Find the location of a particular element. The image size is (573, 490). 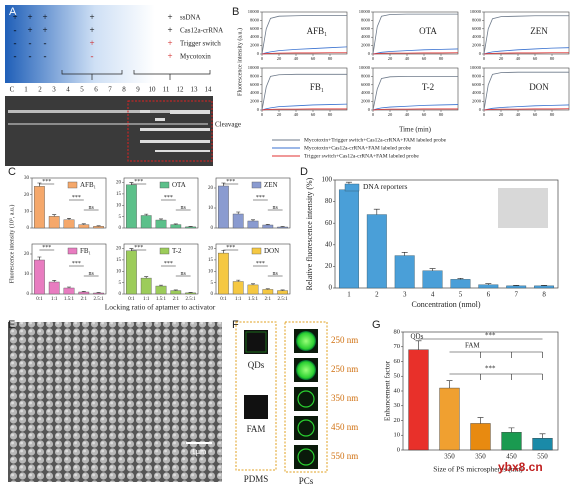

x-axis-label: Concentration (nmol) is located at coordinates (445, 304).